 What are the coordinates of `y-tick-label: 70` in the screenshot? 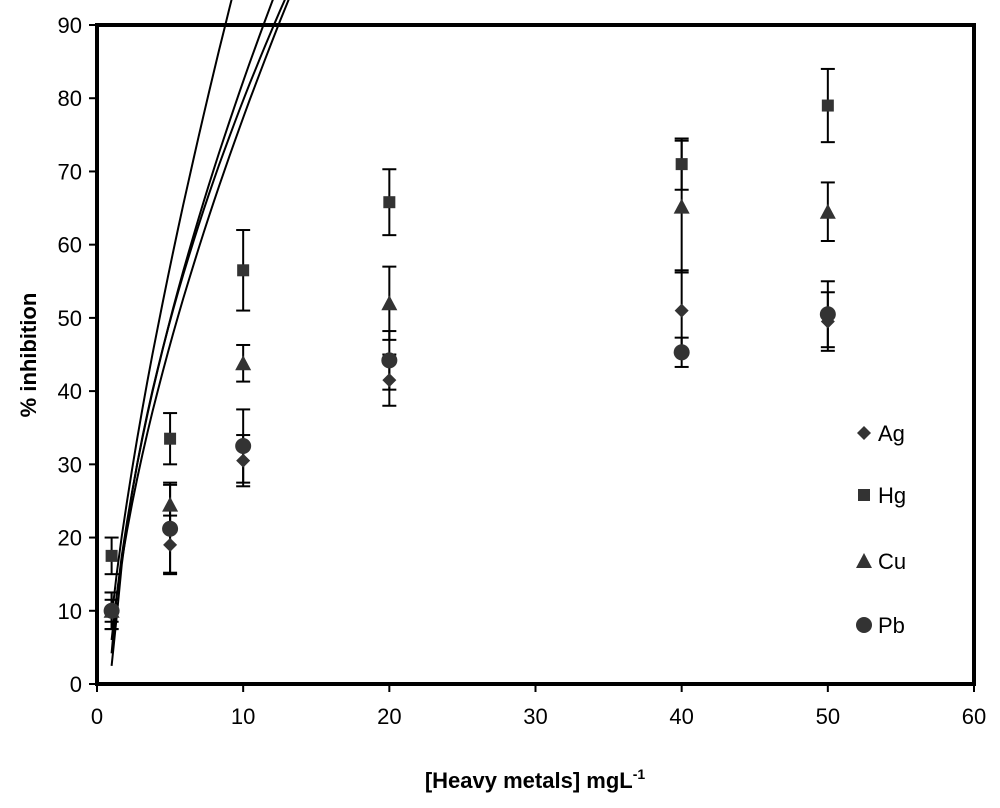 It's located at (70, 171).